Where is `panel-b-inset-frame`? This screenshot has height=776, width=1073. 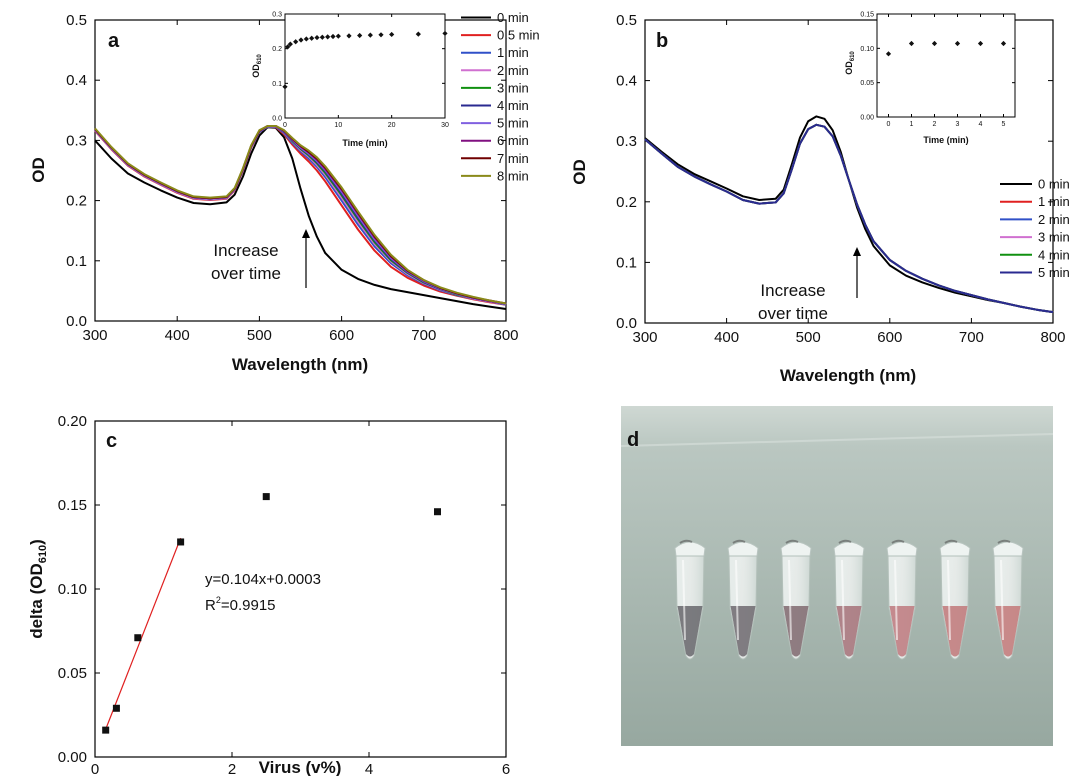 panel-b-inset-frame is located at coordinates (946, 65).